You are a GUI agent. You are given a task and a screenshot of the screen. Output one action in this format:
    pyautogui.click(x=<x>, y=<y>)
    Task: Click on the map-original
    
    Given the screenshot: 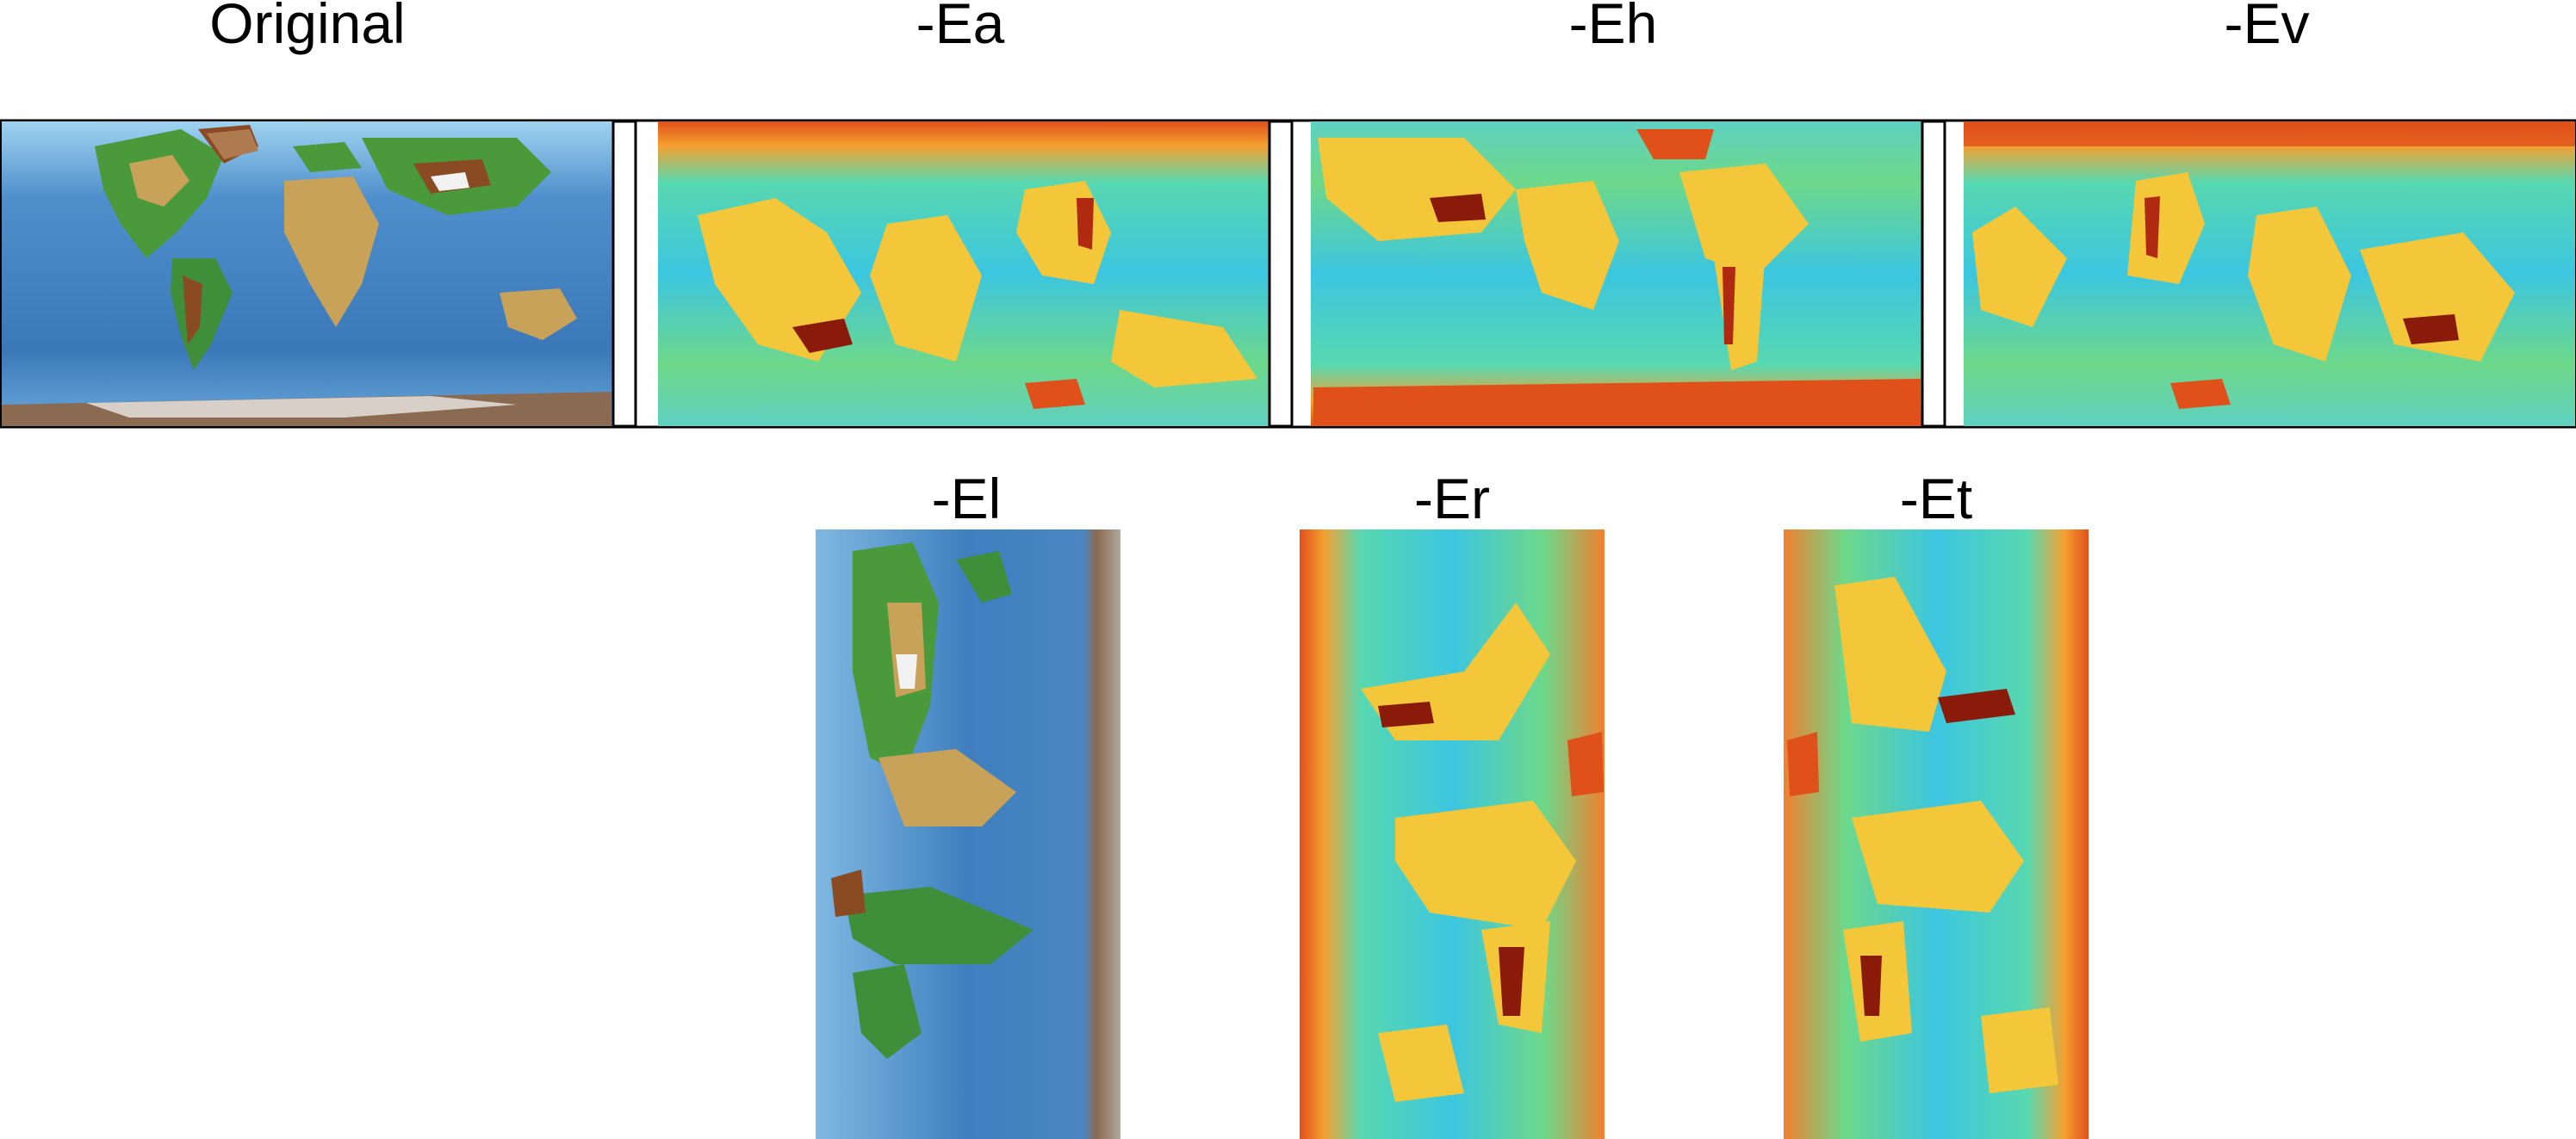 What is the action you would take?
    pyautogui.click(x=307, y=273)
    